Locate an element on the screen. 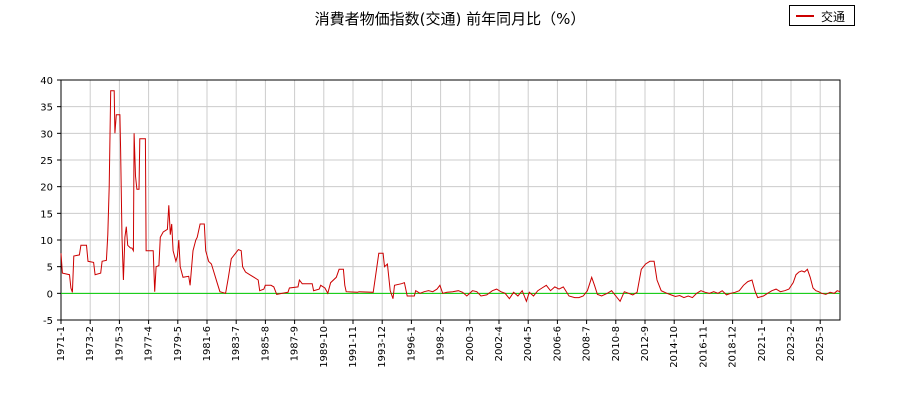 The width and height of the screenshot is (900, 400). x-tick-label: 2010-8 is located at coordinates (616, 343).